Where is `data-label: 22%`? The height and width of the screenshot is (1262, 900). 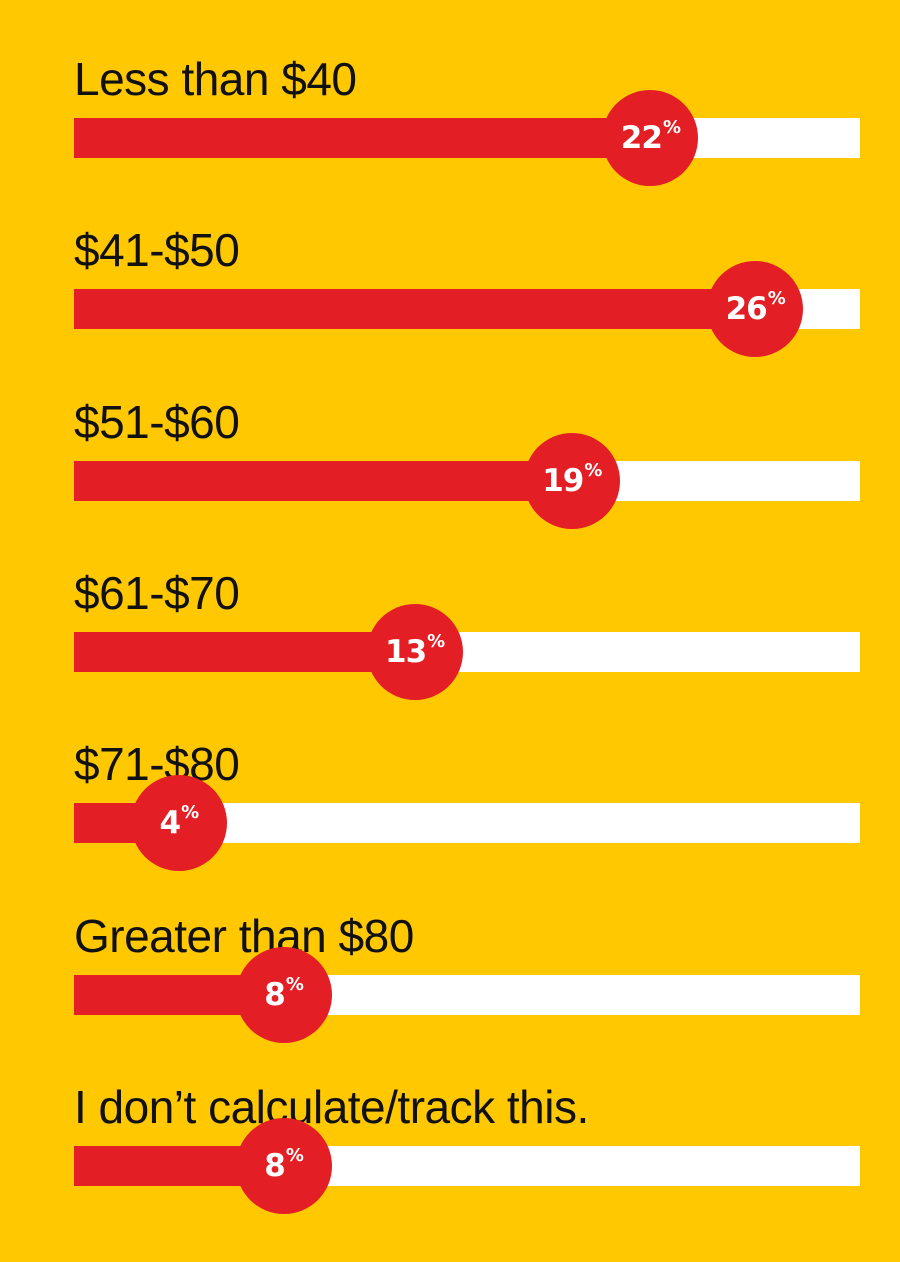 data-label: 22% is located at coordinates (650, 137).